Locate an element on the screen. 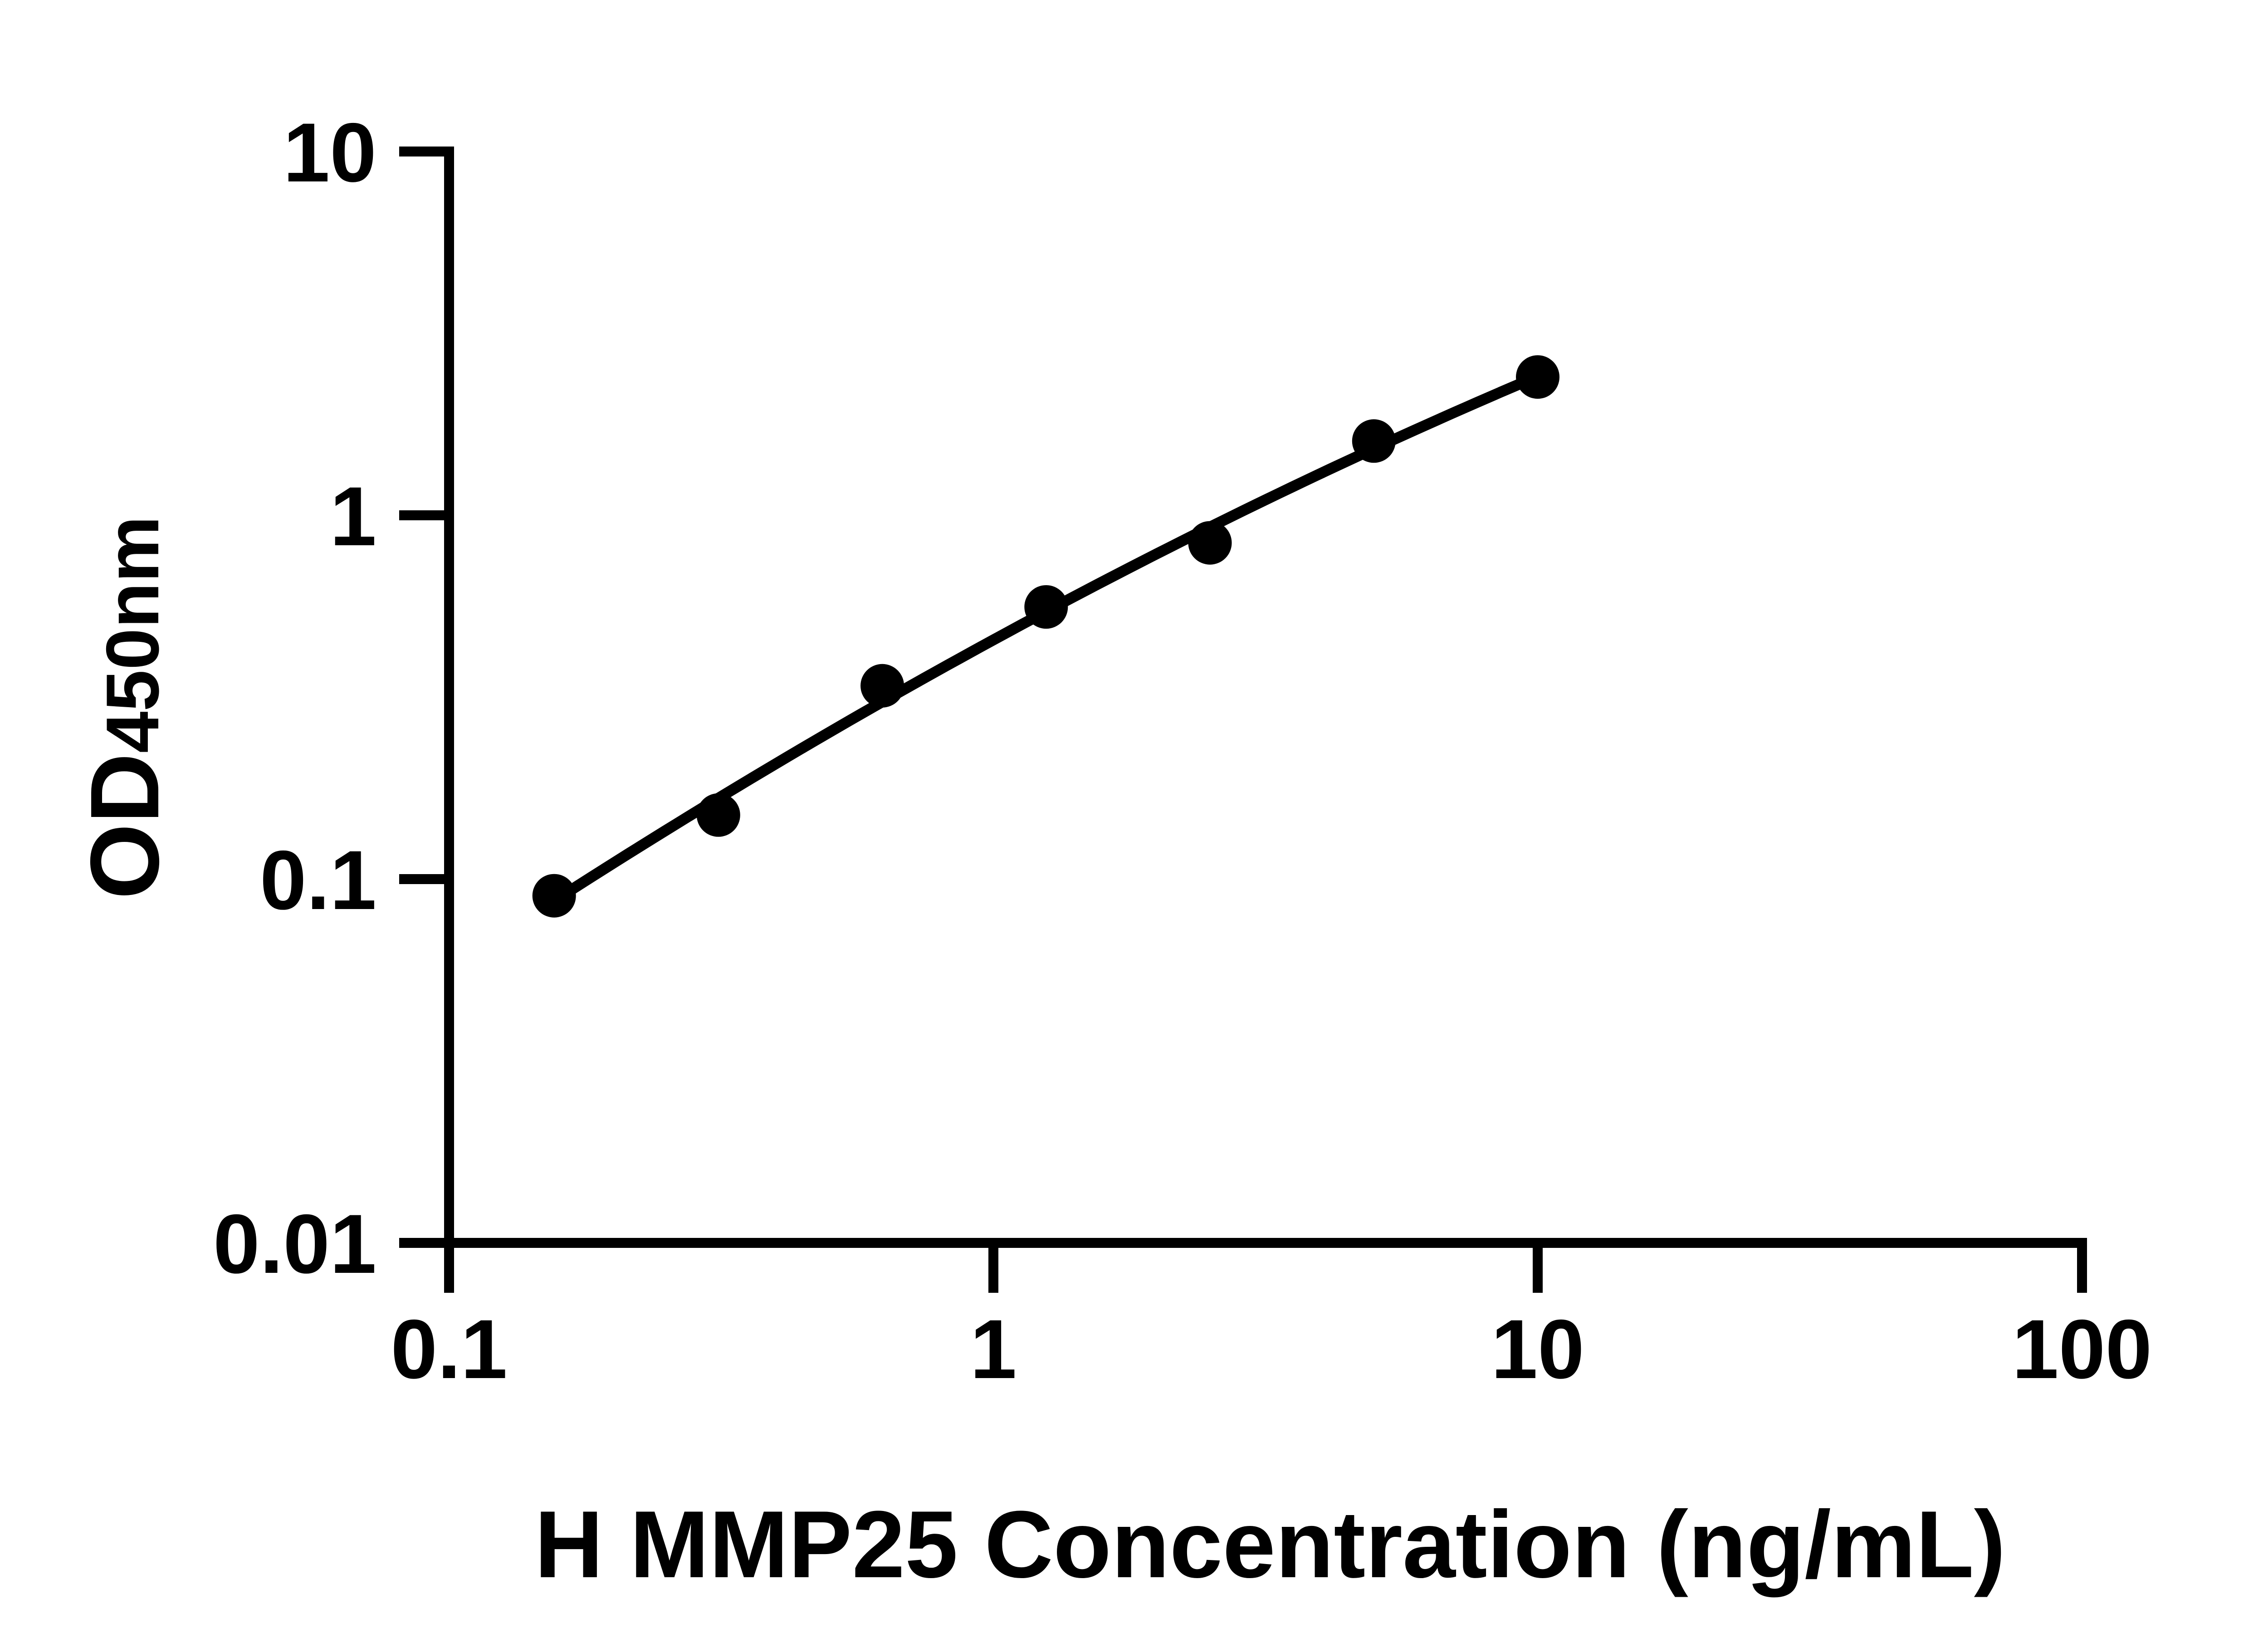  x-tick-label-0p1: 0.1 is located at coordinates (450, 1349).